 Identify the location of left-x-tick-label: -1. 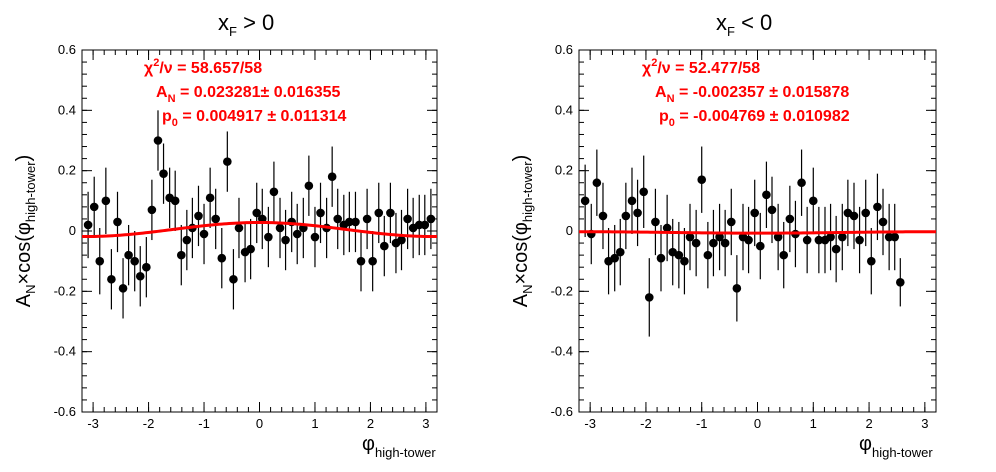
(204, 423).